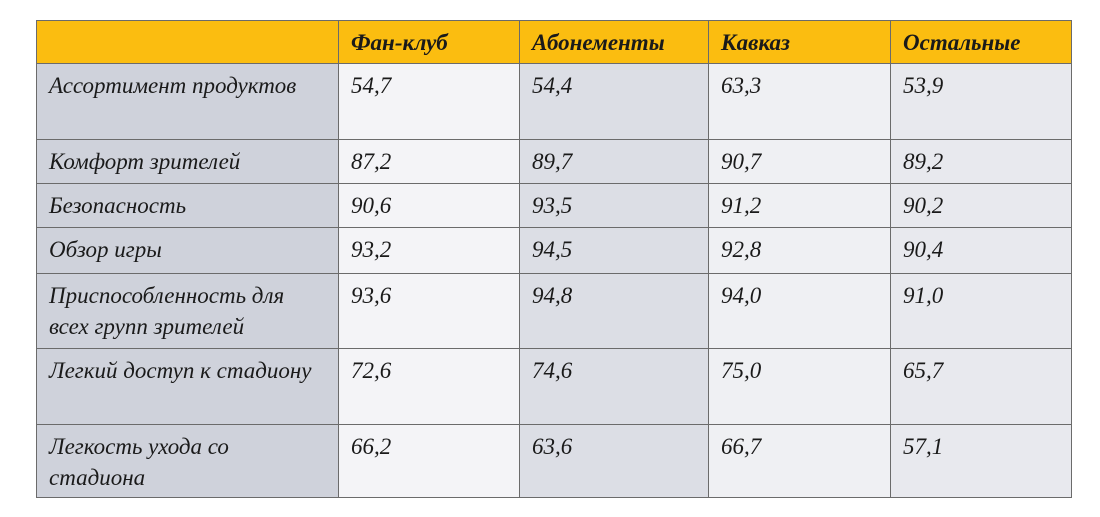 Image resolution: width=1100 pixels, height=517 pixels. I want to click on value-cell: 90,6, so click(429, 205).